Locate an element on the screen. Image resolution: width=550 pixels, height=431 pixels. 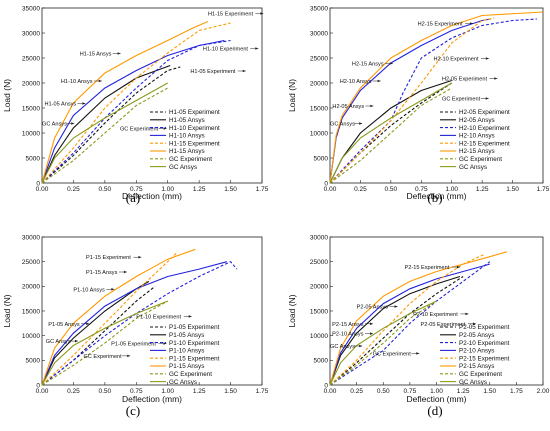
x-tick-label: 2.00 is located at coordinates (543, 391).